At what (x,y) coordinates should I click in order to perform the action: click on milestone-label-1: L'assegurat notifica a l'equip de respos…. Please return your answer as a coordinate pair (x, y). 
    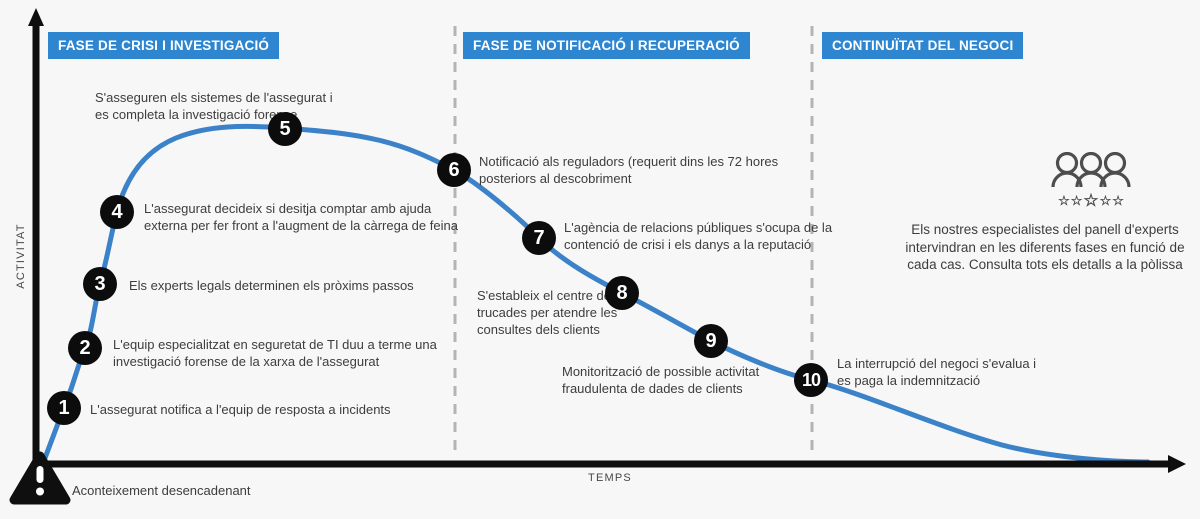
    Looking at the image, I should click on (240, 409).